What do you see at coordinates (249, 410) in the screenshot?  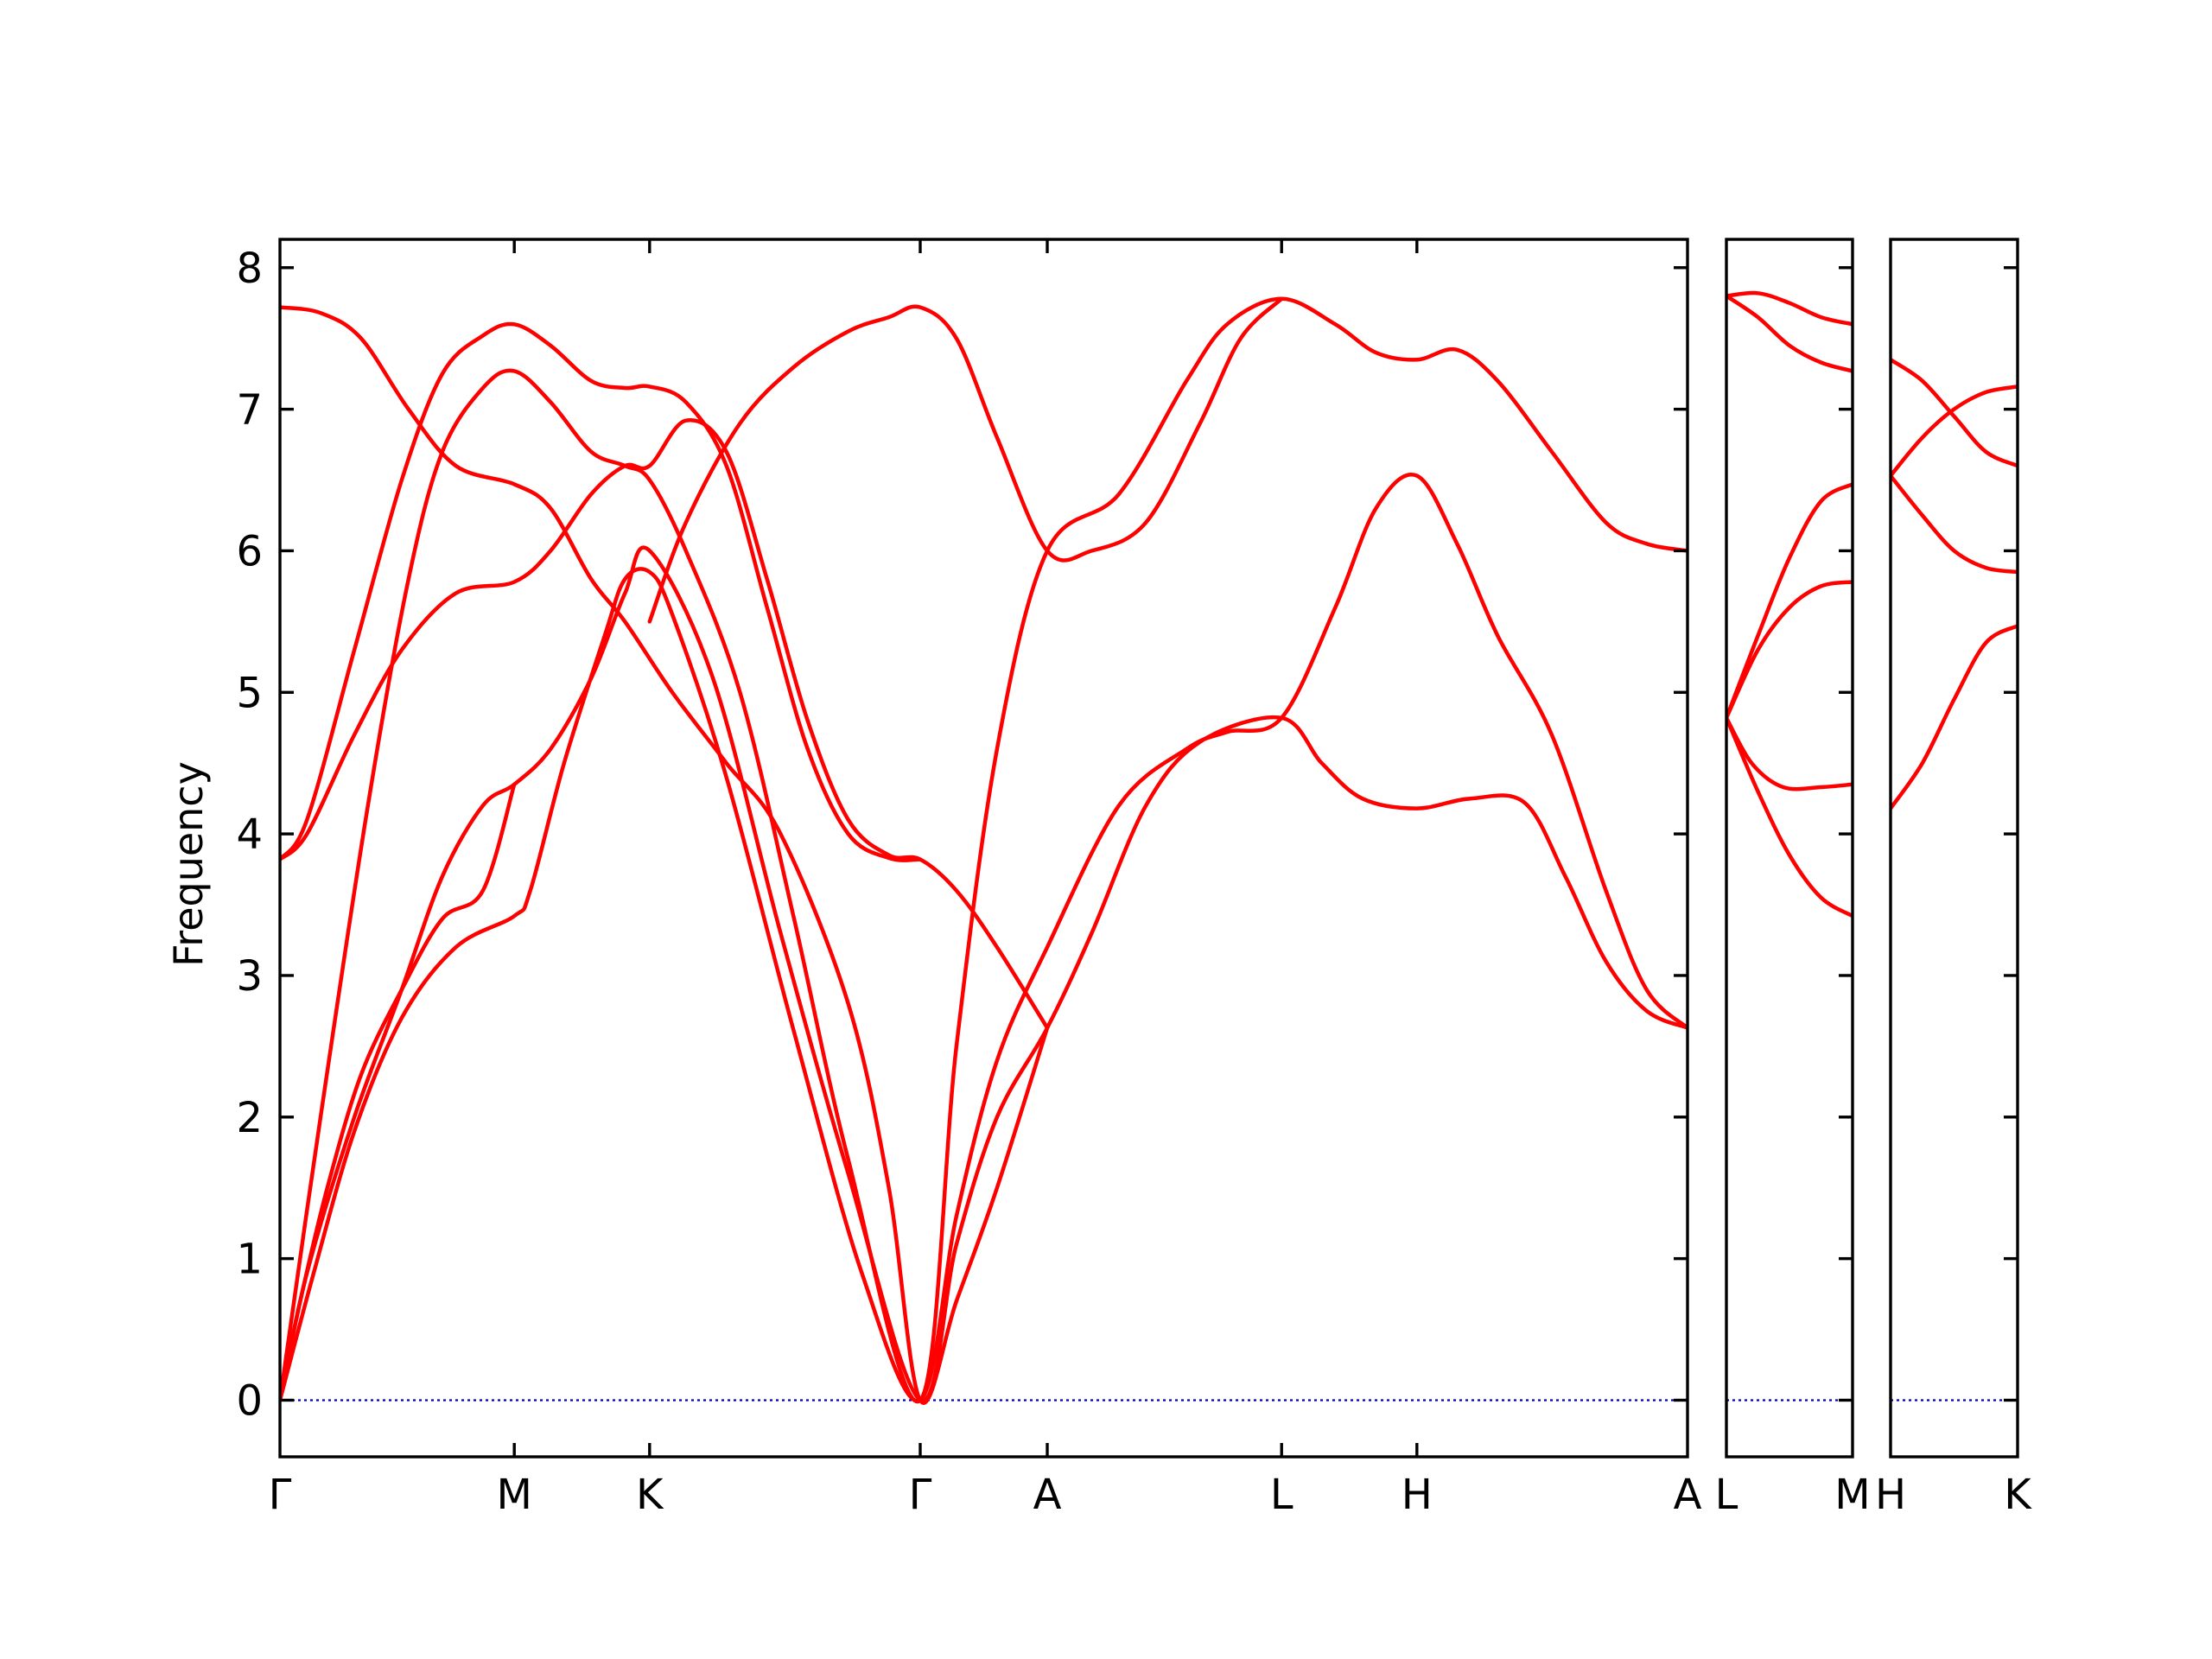 I see `y-tick-label: 7` at bounding box center [249, 410].